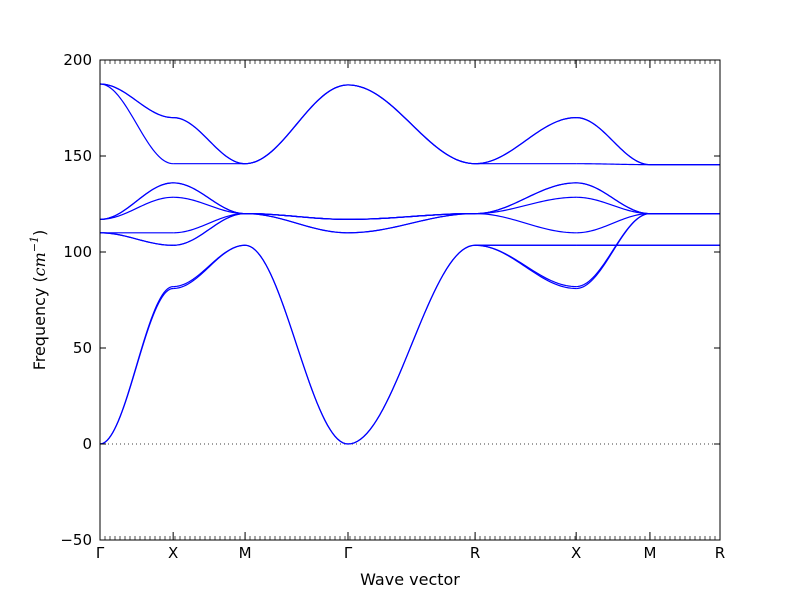 This screenshot has width=800, height=600. I want to click on y-tick-label: 150, so click(77, 156).